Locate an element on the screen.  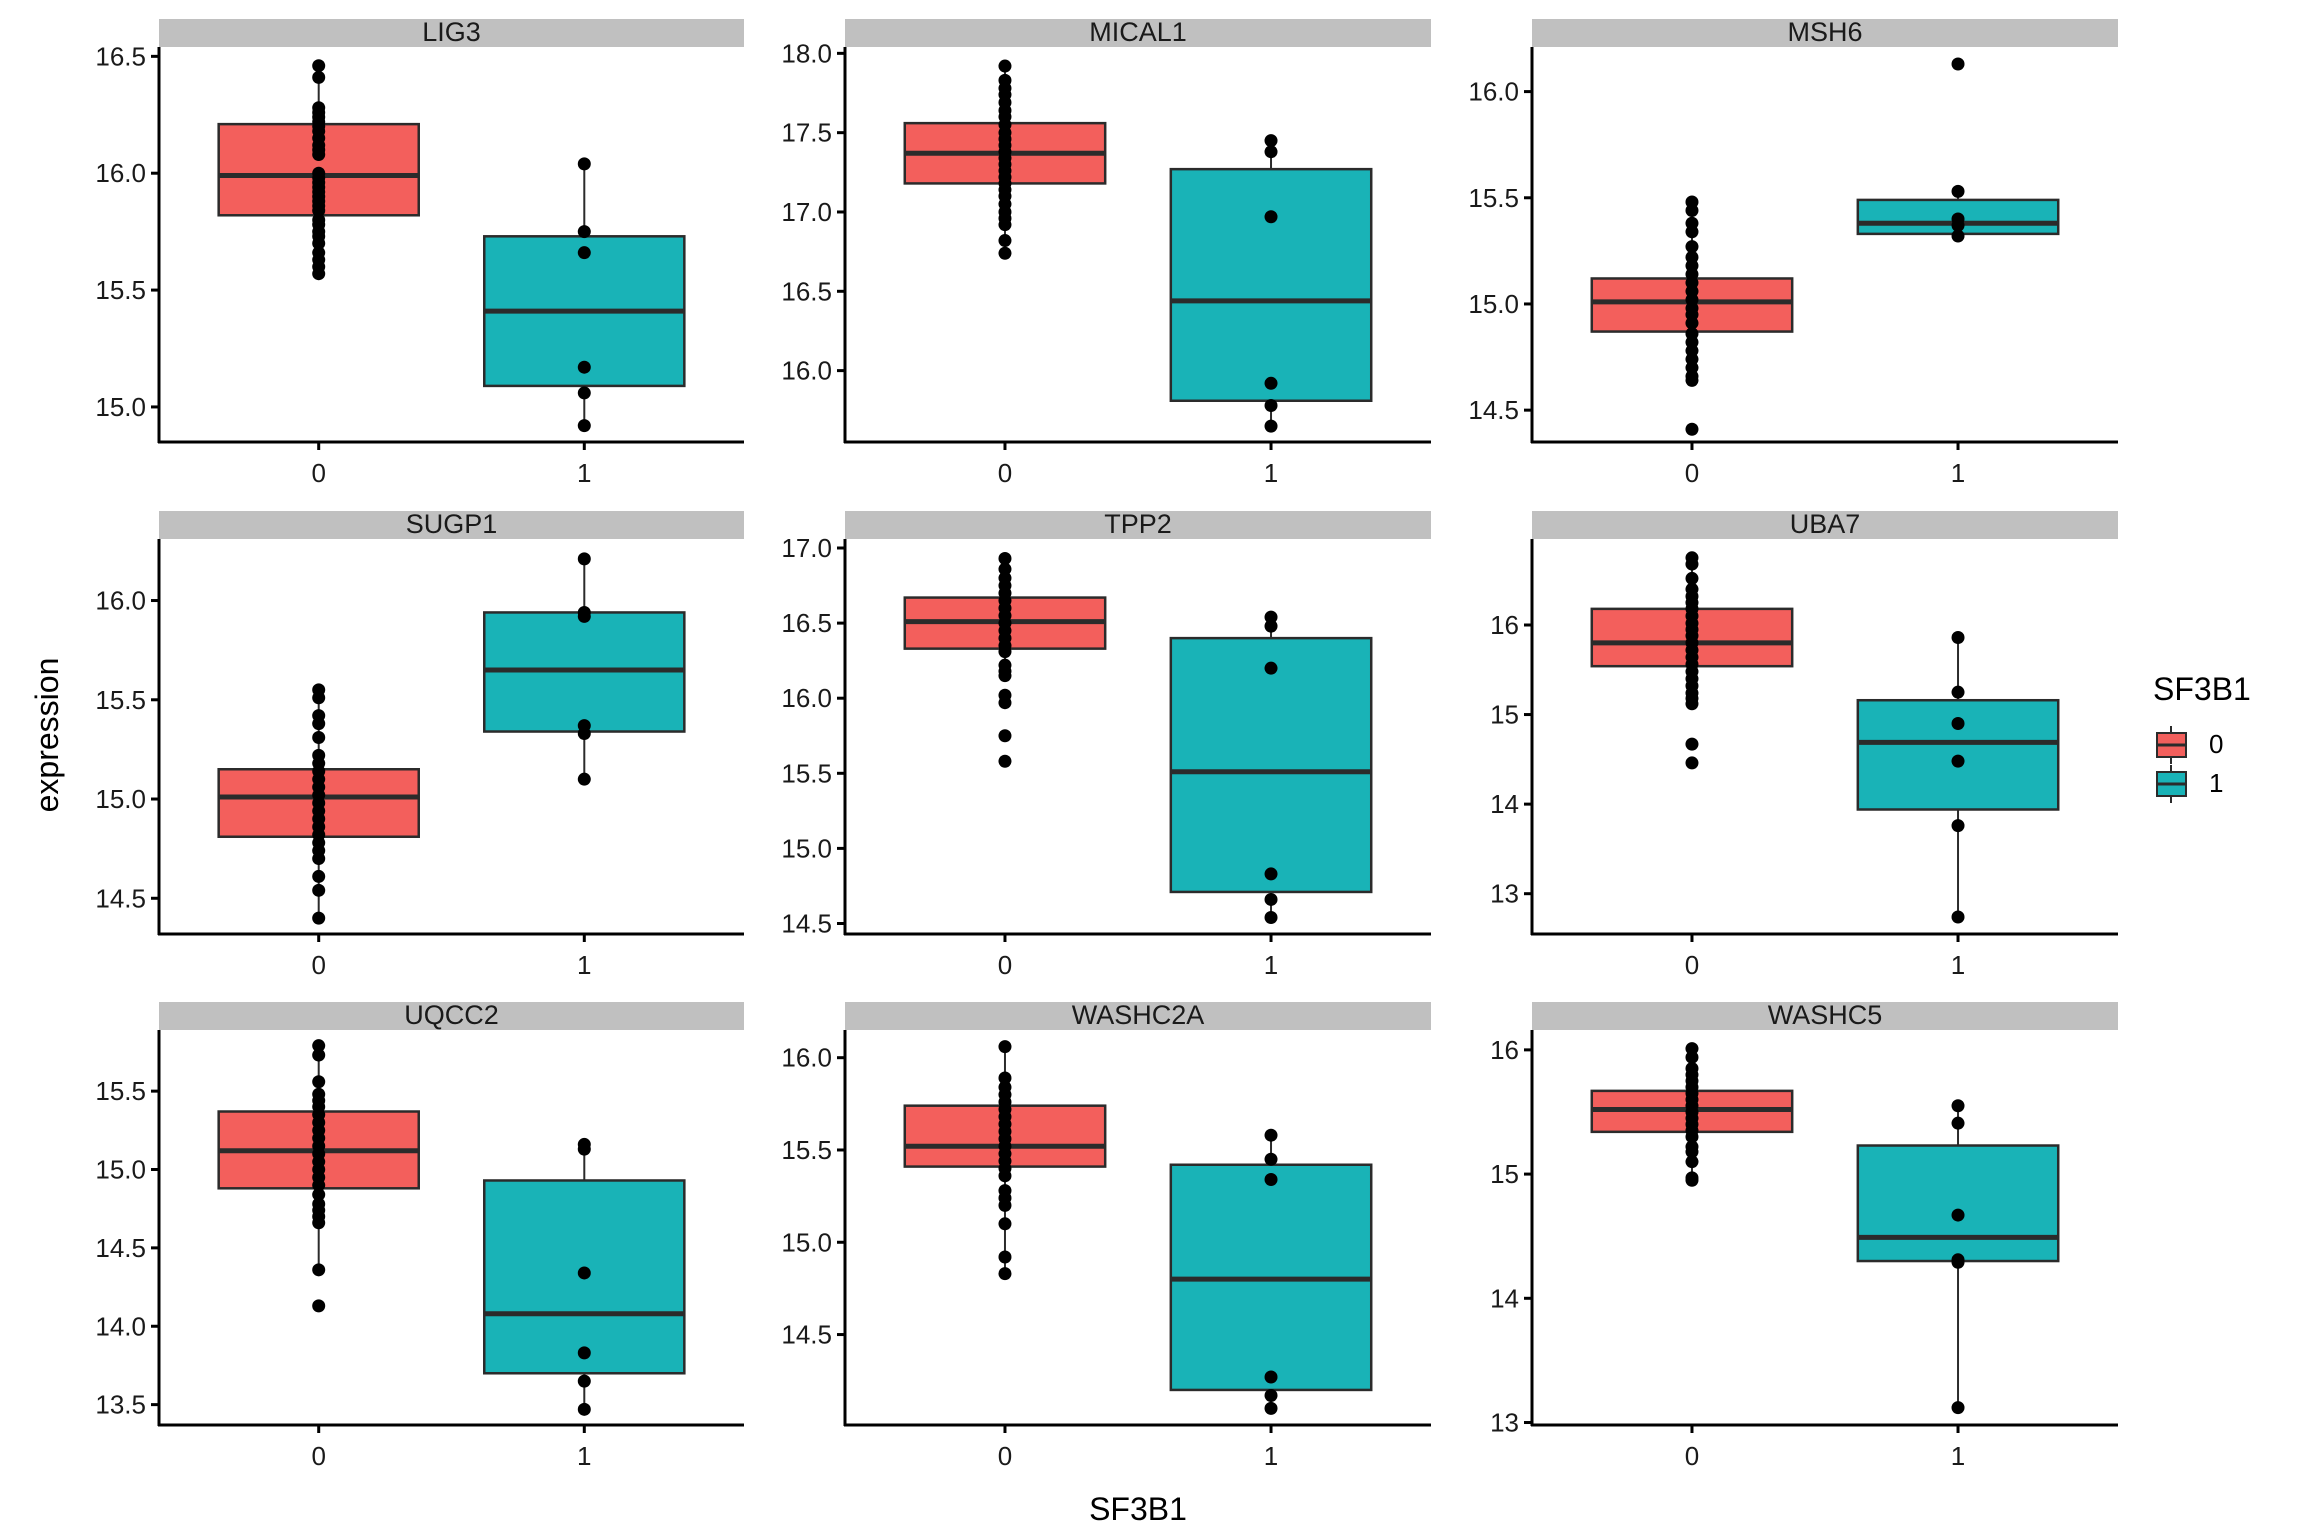
facet-panel-msh6: MSH6 14.5 15.0 15.5 16.0 0 1 is located at coordinates (1793, 252).